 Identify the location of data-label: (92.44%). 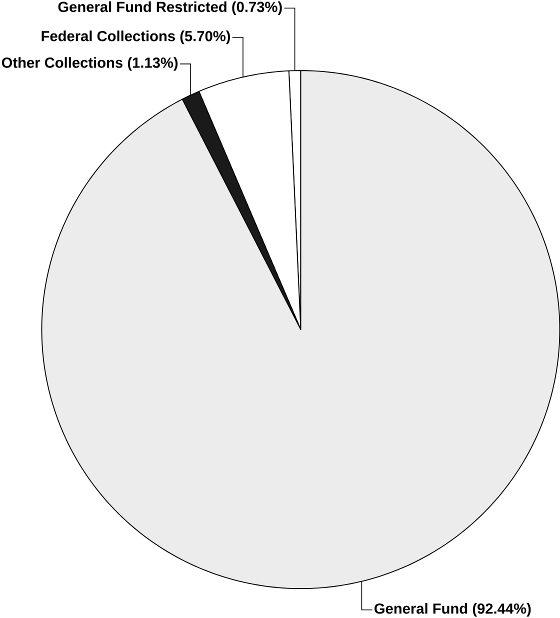
(501, 610).